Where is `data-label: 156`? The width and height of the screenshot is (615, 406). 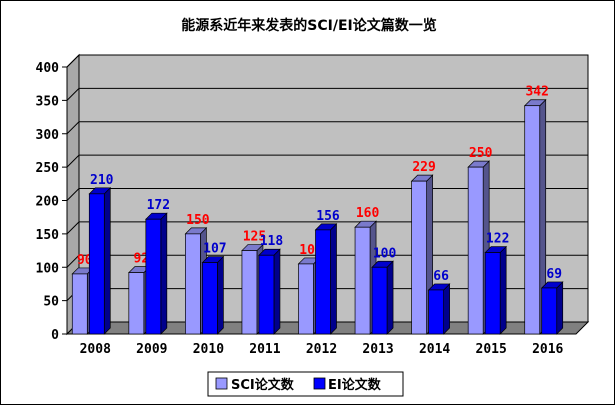 data-label: 156 is located at coordinates (328, 216).